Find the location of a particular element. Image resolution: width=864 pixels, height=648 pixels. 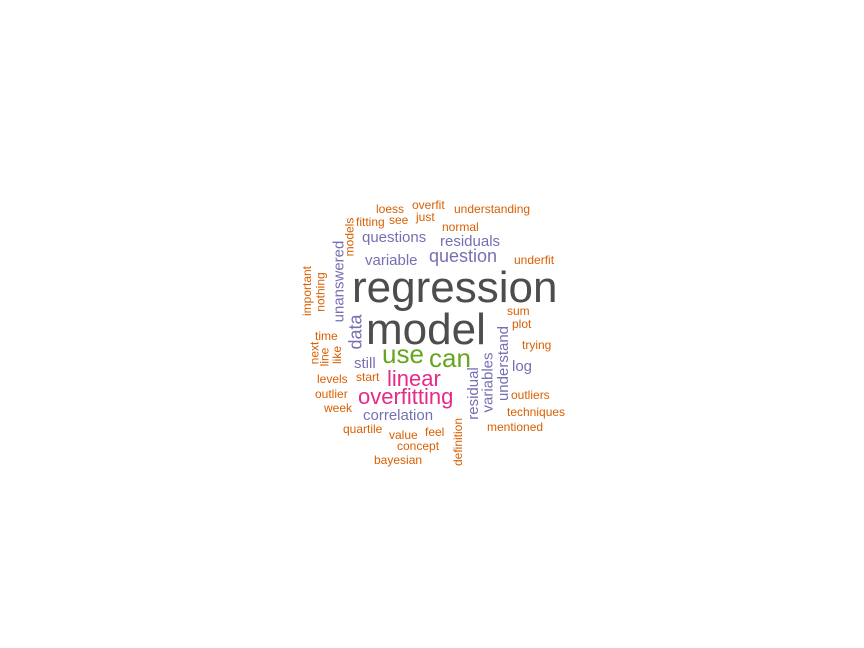

word-understand: understand is located at coordinates (504, 363).